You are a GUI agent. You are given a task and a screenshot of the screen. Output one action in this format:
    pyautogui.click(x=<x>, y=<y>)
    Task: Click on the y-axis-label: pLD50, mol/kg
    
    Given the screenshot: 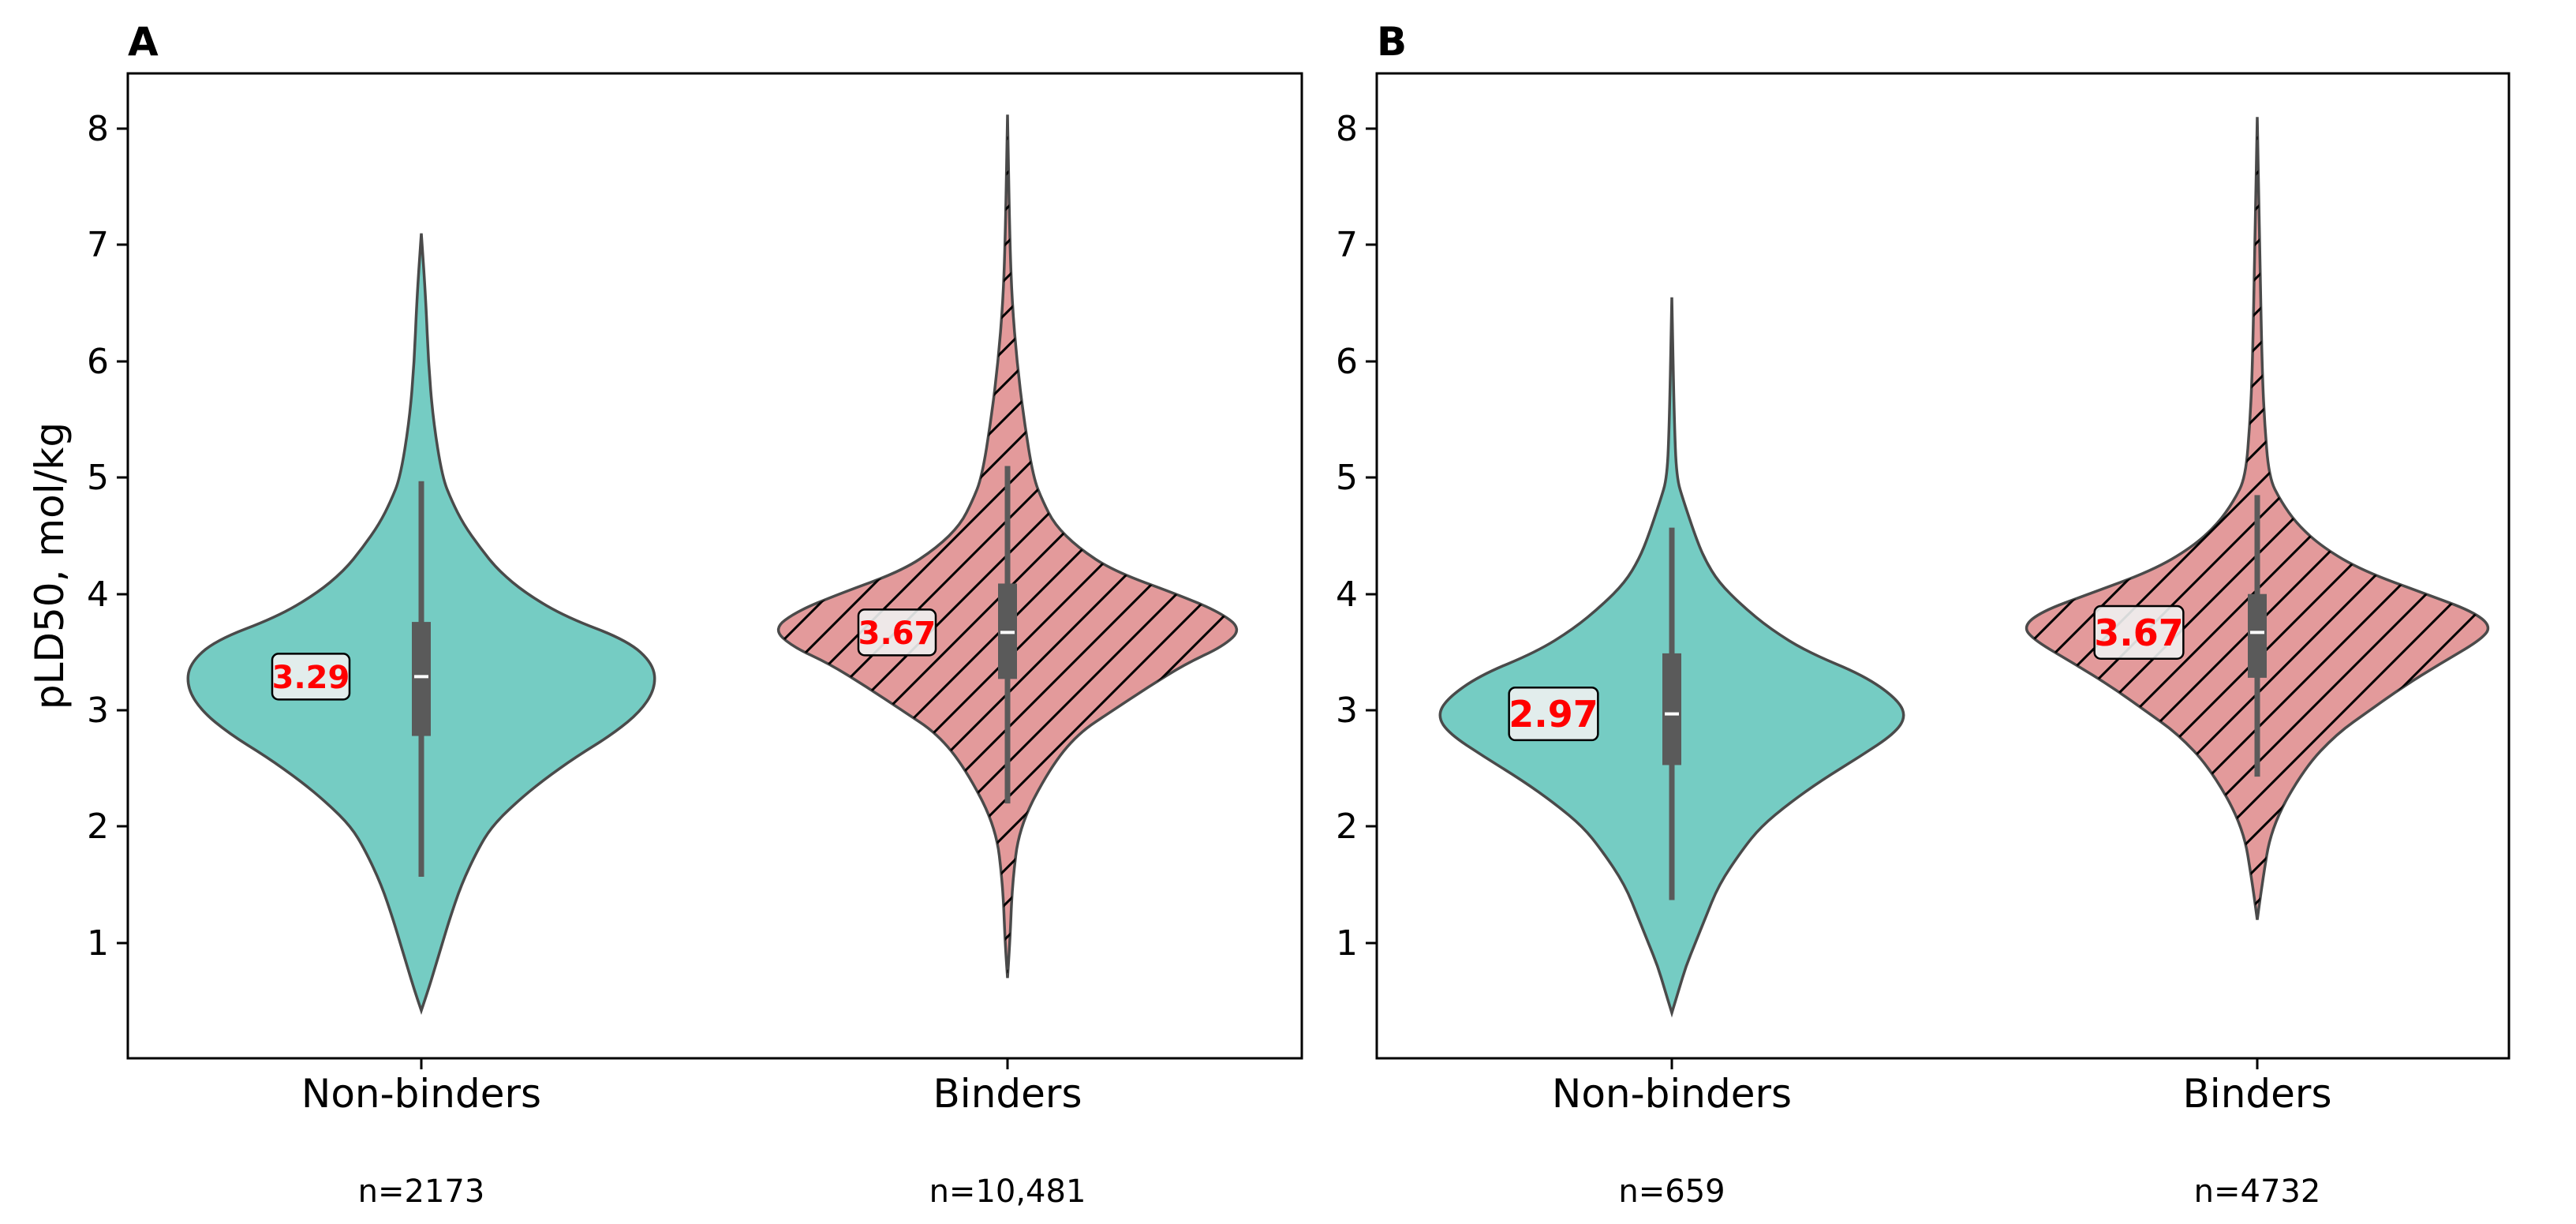 What is the action you would take?
    pyautogui.click(x=50, y=565)
    